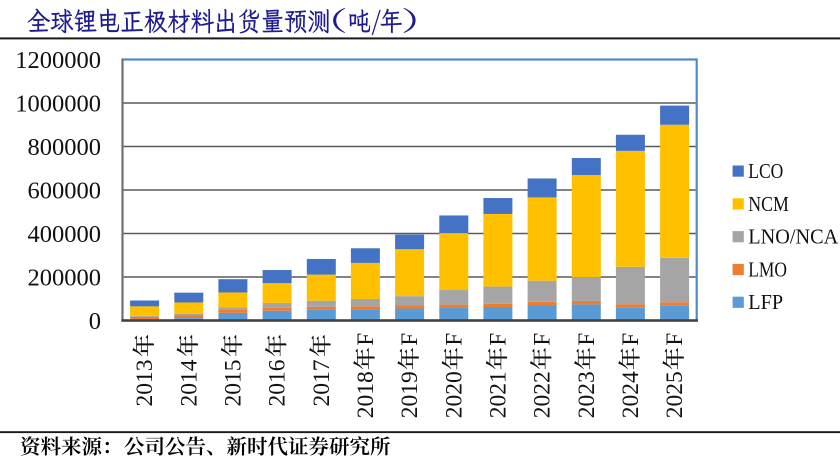 The height and width of the screenshot is (466, 840). What do you see at coordinates (65, 190) in the screenshot?
I see `svg-text: 600000` at bounding box center [65, 190].